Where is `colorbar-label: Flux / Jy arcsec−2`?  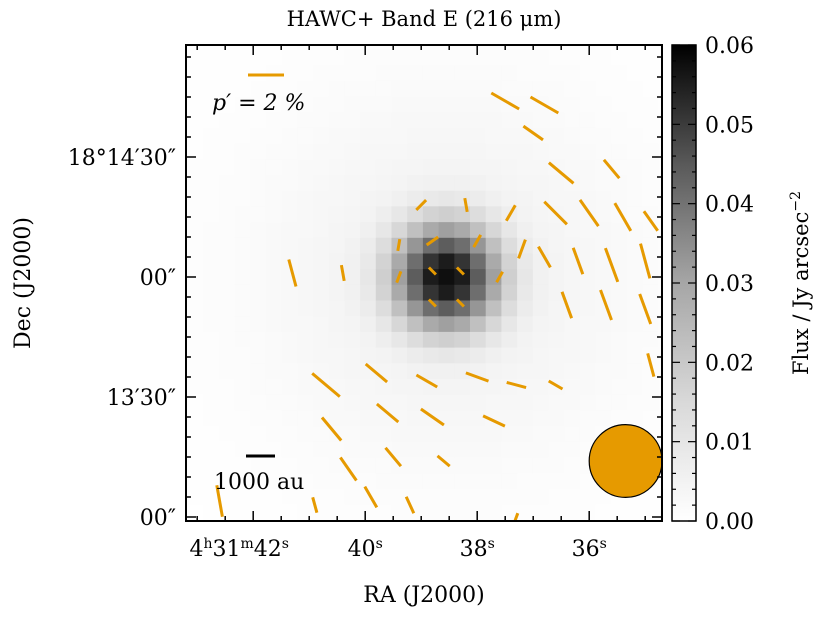 colorbar-label: Flux / Jy arcsec−2 is located at coordinates (800, 283).